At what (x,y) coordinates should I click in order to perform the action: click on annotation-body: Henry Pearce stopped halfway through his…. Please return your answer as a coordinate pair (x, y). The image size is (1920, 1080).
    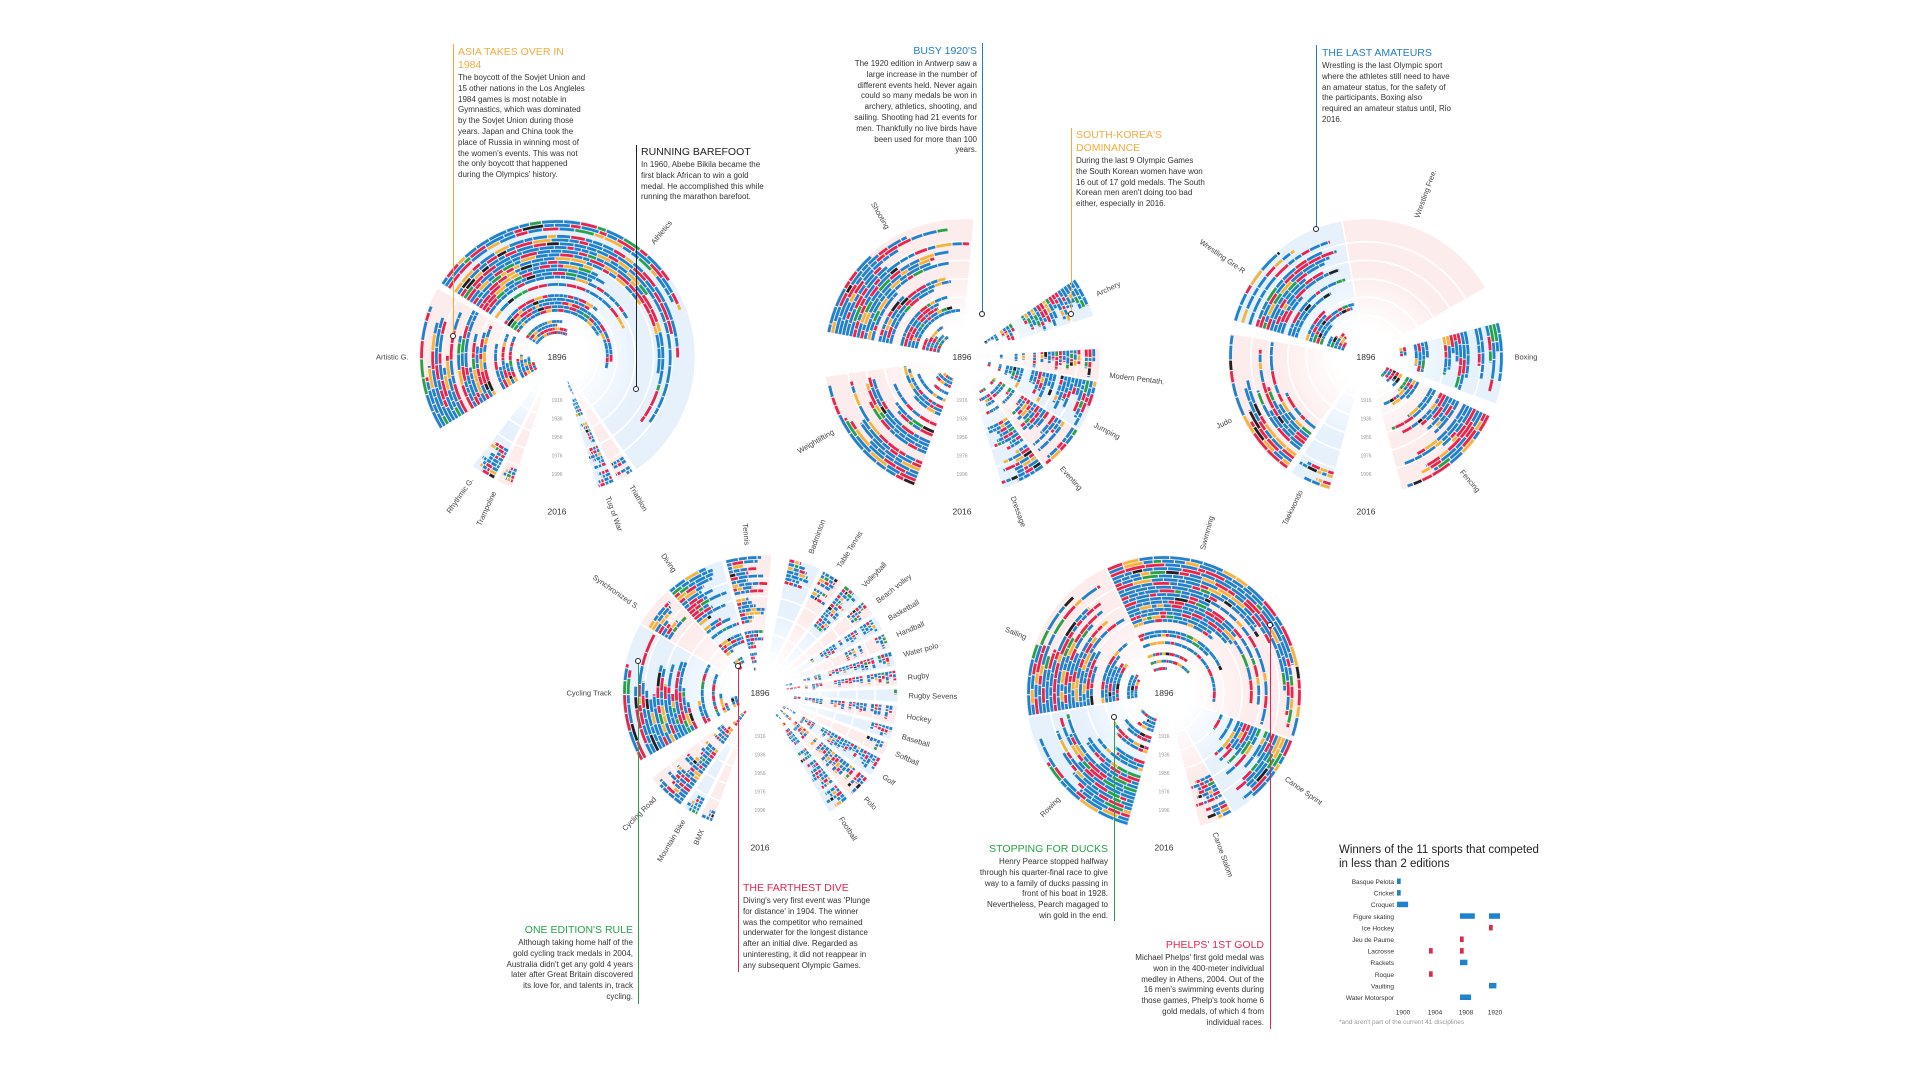
    Looking at the image, I should click on (1043, 888).